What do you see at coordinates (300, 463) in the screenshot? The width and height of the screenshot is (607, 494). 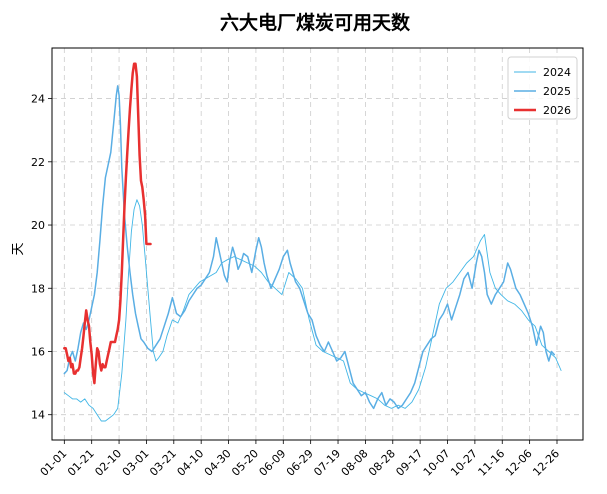 I see `x-tick-label: 06-29` at bounding box center [300, 463].